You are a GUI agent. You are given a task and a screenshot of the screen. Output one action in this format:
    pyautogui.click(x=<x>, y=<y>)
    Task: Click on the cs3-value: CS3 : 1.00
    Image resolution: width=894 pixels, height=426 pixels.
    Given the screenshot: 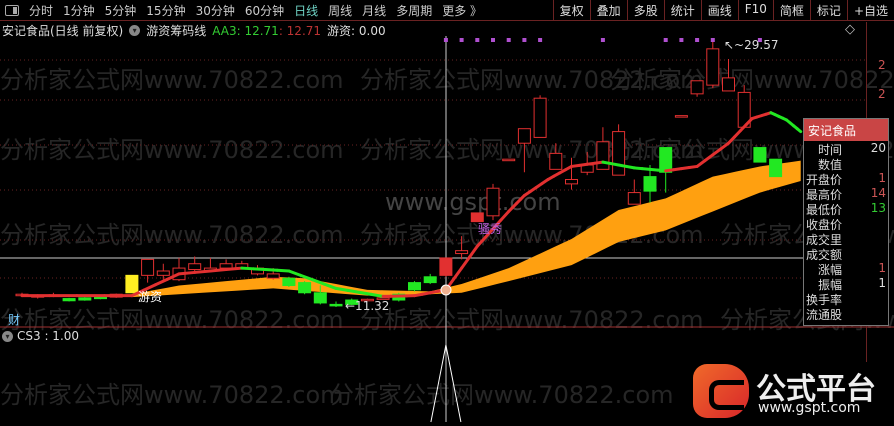 What is the action you would take?
    pyautogui.click(x=48, y=336)
    